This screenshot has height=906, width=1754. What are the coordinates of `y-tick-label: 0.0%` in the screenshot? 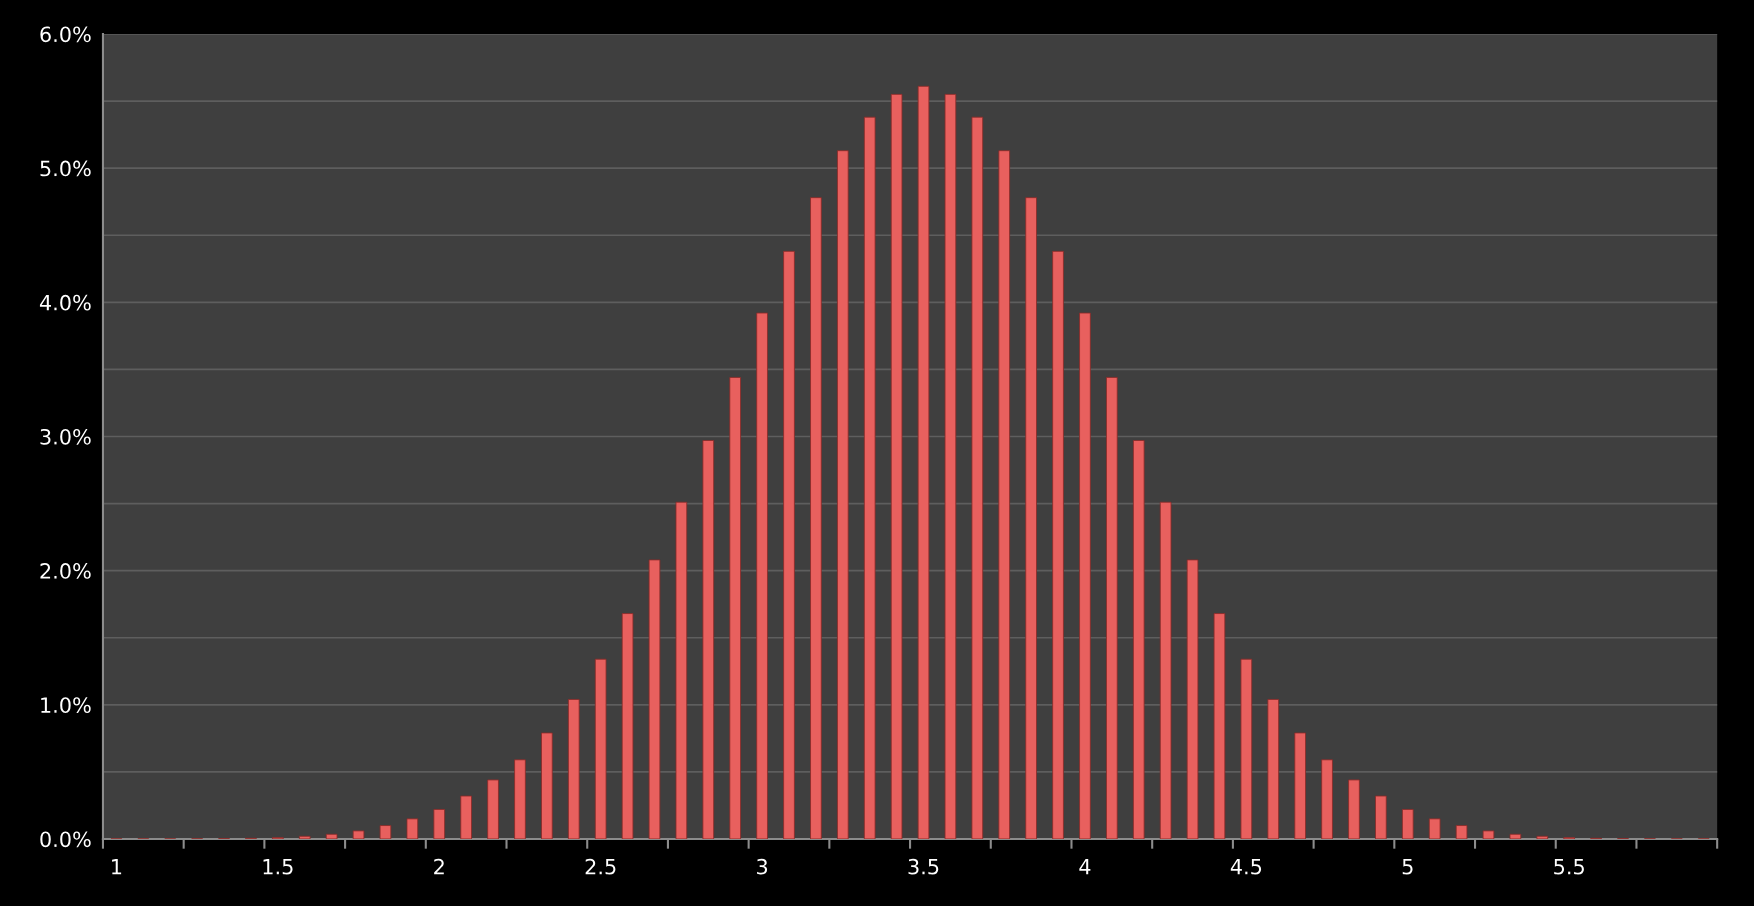 It's located at (65, 839).